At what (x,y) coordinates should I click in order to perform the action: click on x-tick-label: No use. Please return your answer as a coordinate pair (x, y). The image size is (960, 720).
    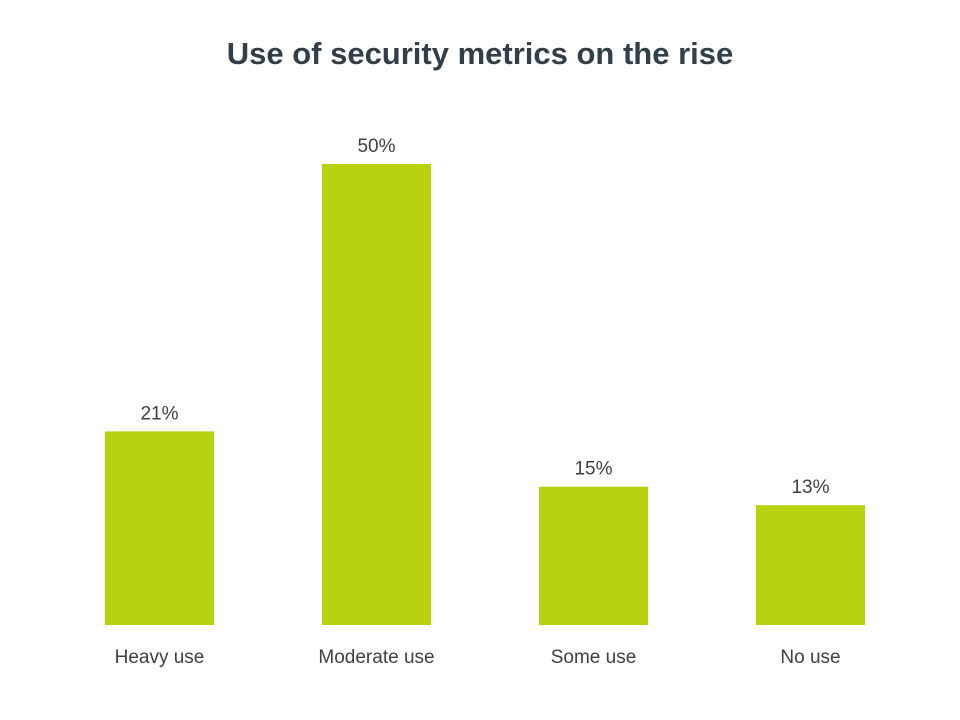
    Looking at the image, I should click on (810, 657).